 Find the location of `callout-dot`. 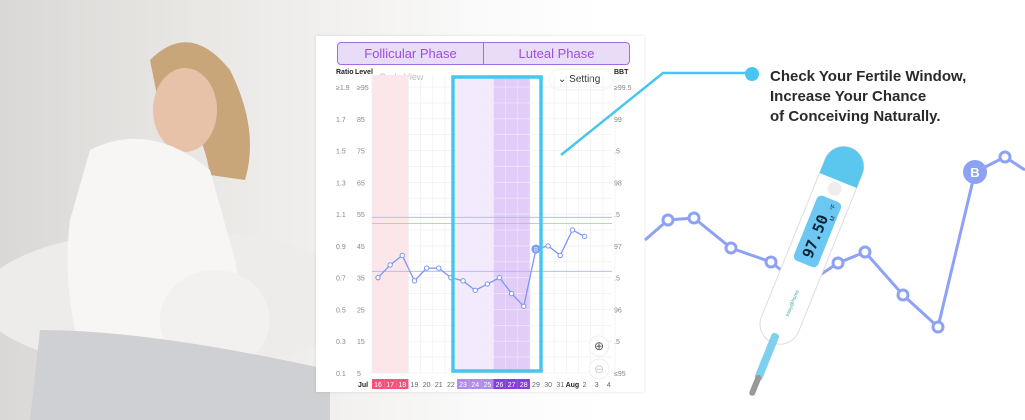

callout-dot is located at coordinates (752, 74).